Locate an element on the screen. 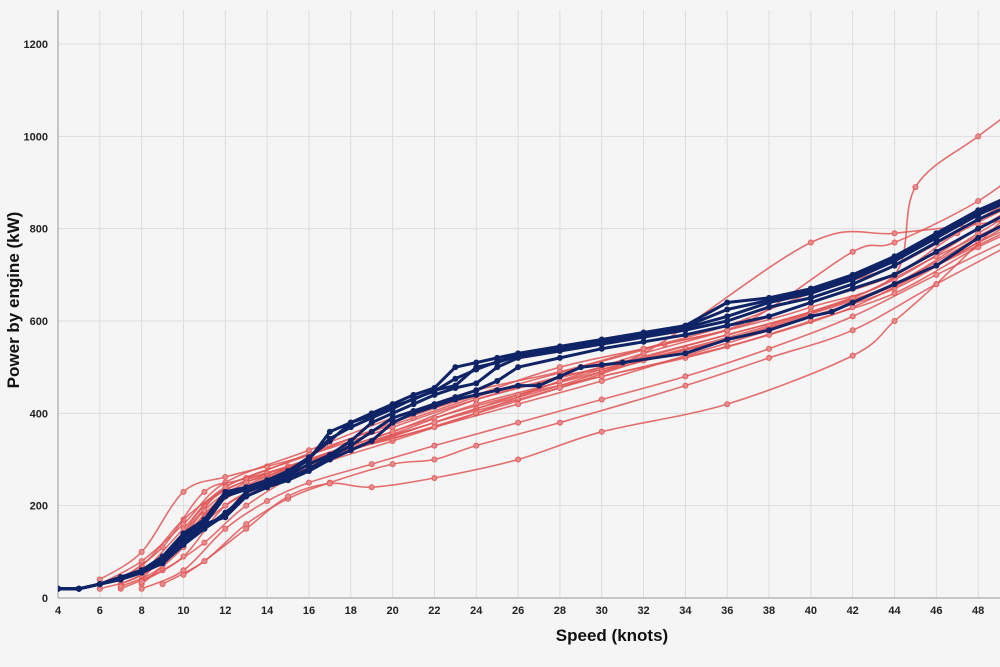 This screenshot has width=1000, height=667. y-tick-label: 400 is located at coordinates (39, 414).